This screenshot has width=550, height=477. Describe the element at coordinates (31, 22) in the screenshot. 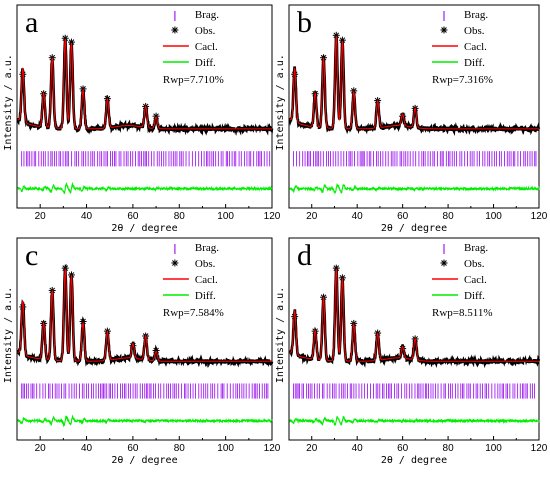

I see `panel-letter: a` at that location.